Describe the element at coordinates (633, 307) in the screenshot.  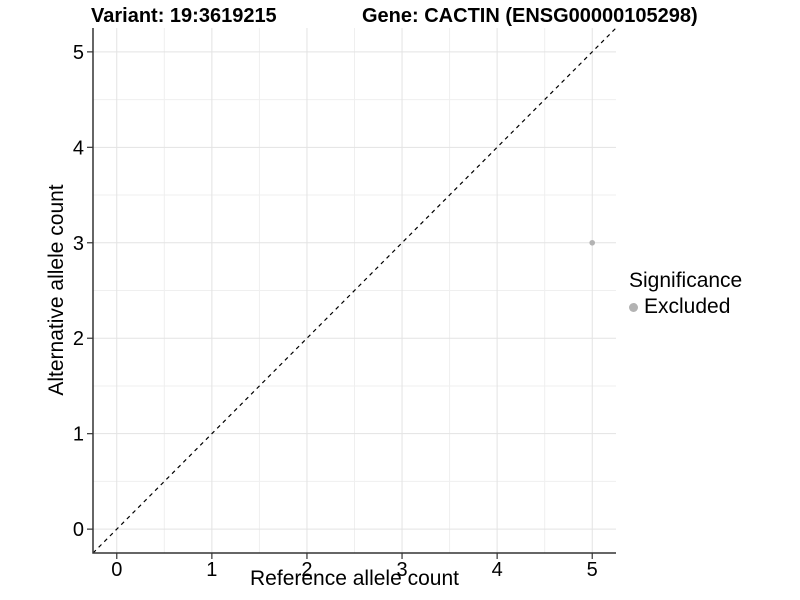
I see `legend-dot` at that location.